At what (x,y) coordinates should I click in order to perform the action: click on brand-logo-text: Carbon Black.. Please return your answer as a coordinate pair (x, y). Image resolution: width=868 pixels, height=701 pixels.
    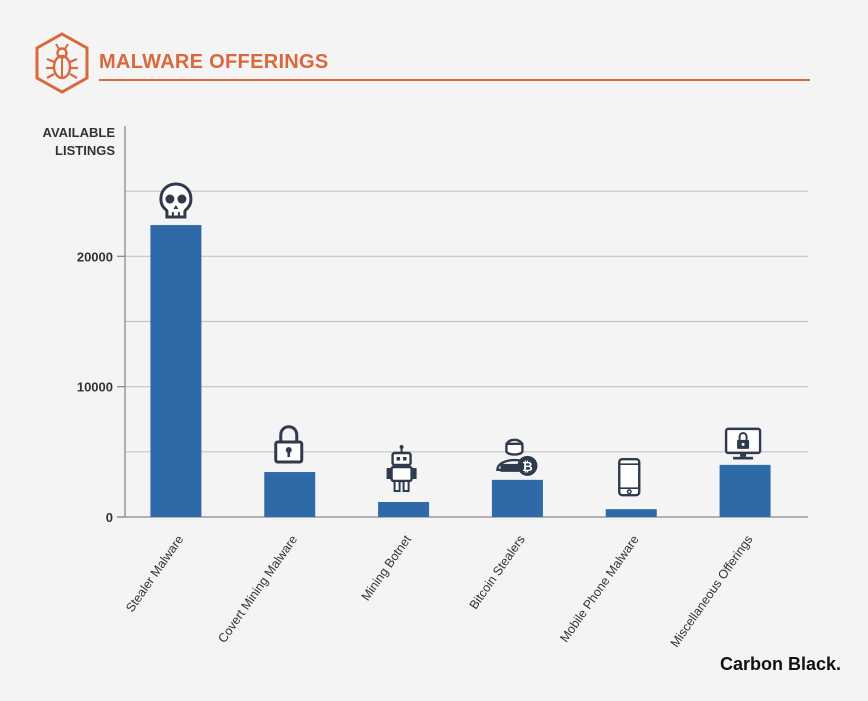
    Looking at the image, I should click on (780, 664).